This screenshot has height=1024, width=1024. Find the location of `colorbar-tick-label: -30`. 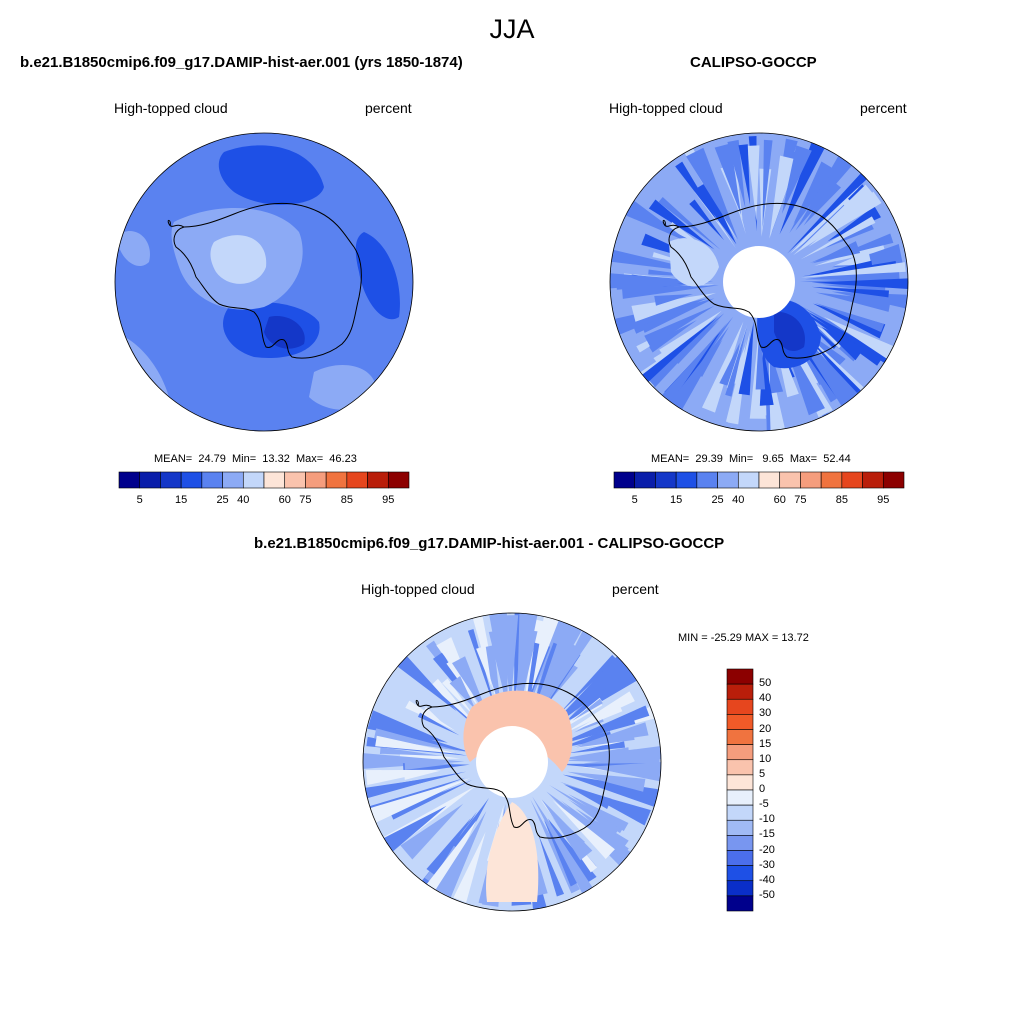

colorbar-tick-label: -30 is located at coordinates (767, 864).